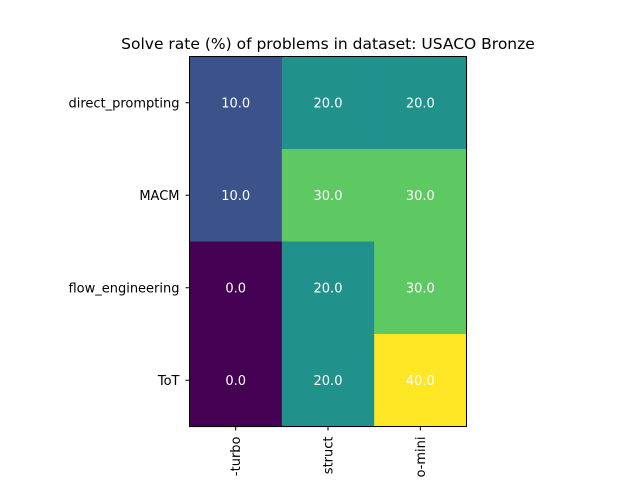 This screenshot has width=640, height=480. I want to click on cell-value-label: 40.0, so click(420, 381).